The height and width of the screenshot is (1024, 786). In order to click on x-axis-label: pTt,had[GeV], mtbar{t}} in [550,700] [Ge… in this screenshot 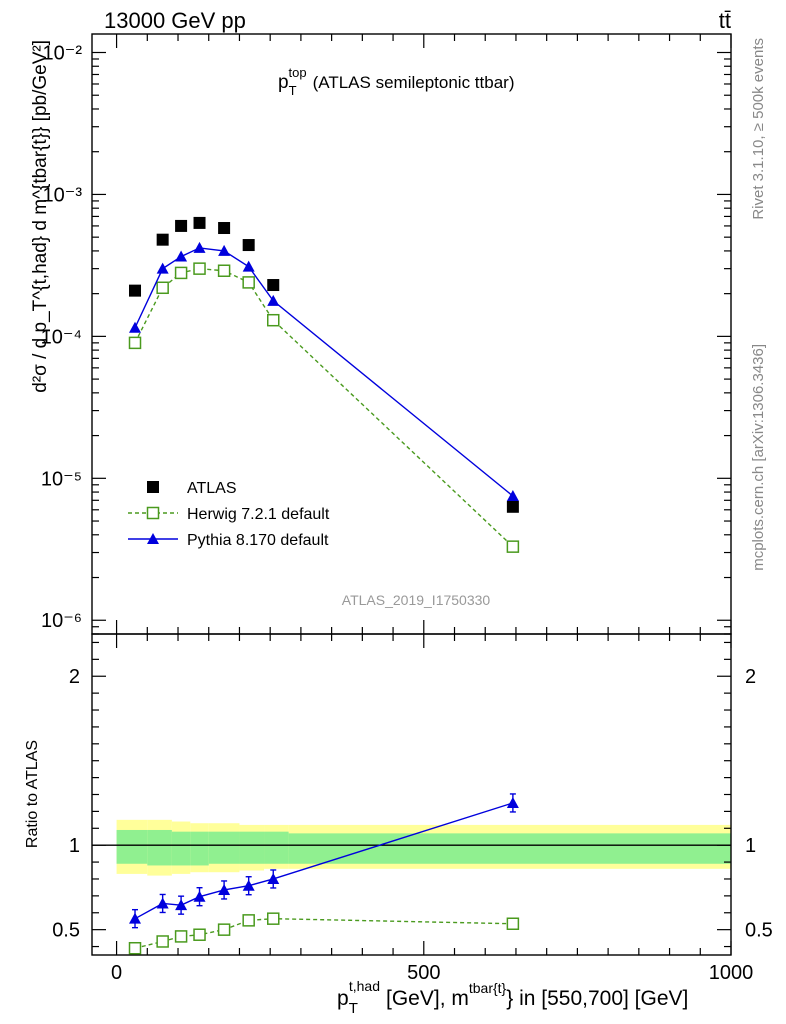, I will do `click(512, 997)`.